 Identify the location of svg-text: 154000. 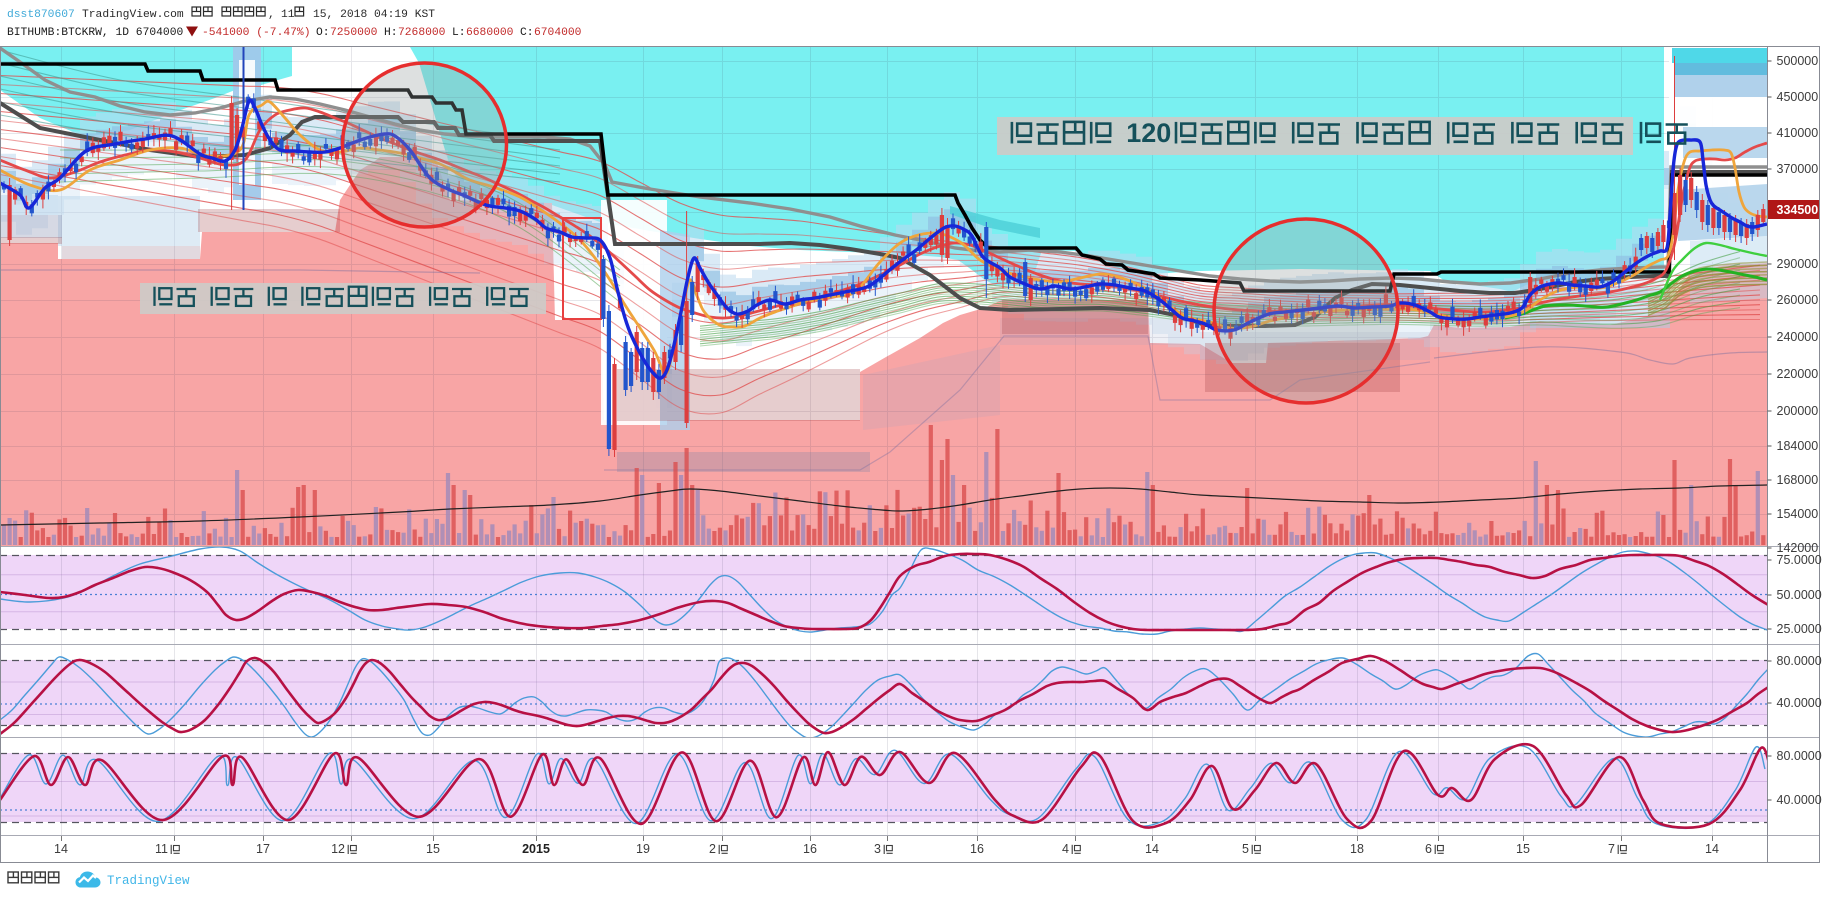
(1798, 514).